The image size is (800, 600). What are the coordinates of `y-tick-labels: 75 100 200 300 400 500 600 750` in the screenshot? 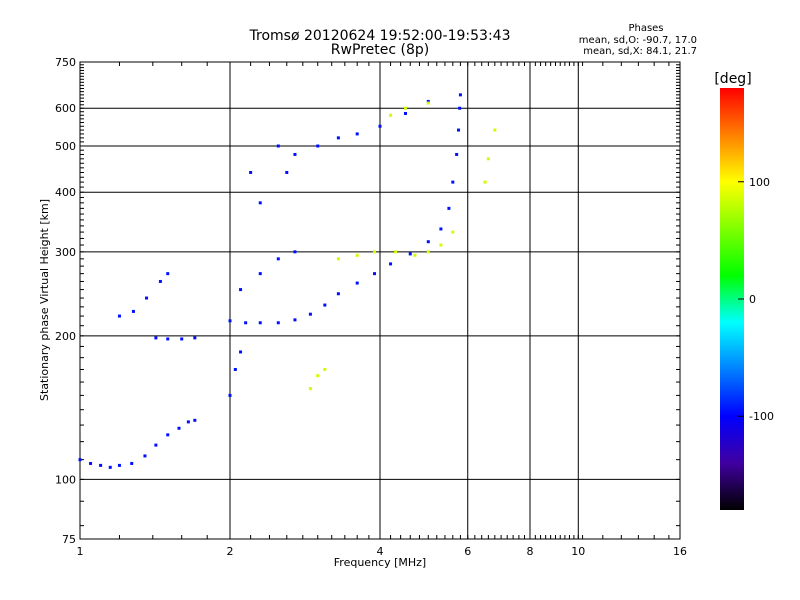 It's located at (65, 301).